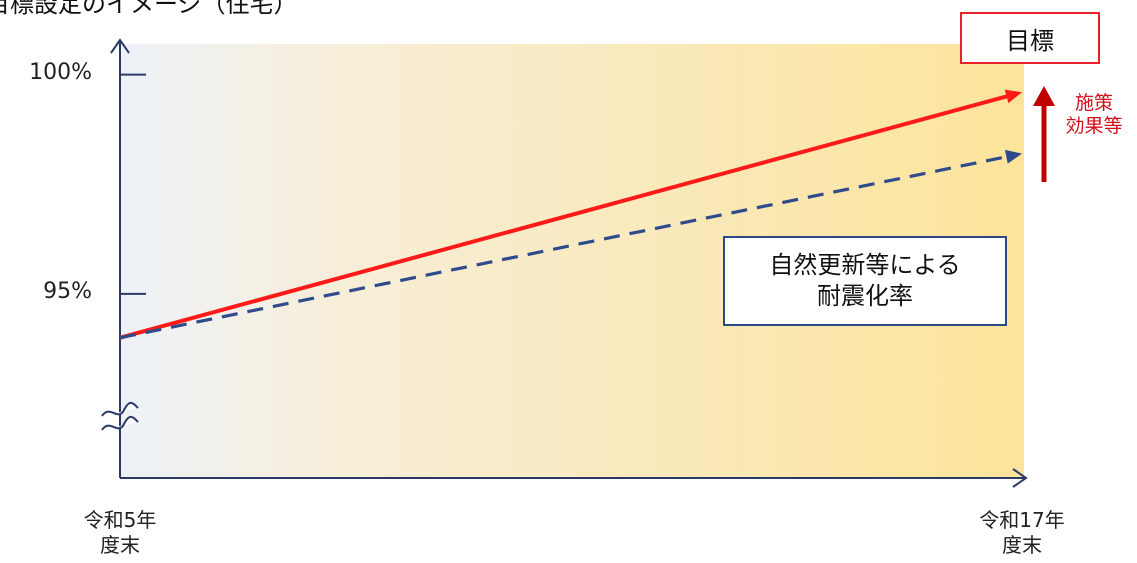 This screenshot has width=1137, height=563. What do you see at coordinates (149, 9) in the screenshot?
I see `chart-title: 目標設定のイメージ（住宅）` at bounding box center [149, 9].